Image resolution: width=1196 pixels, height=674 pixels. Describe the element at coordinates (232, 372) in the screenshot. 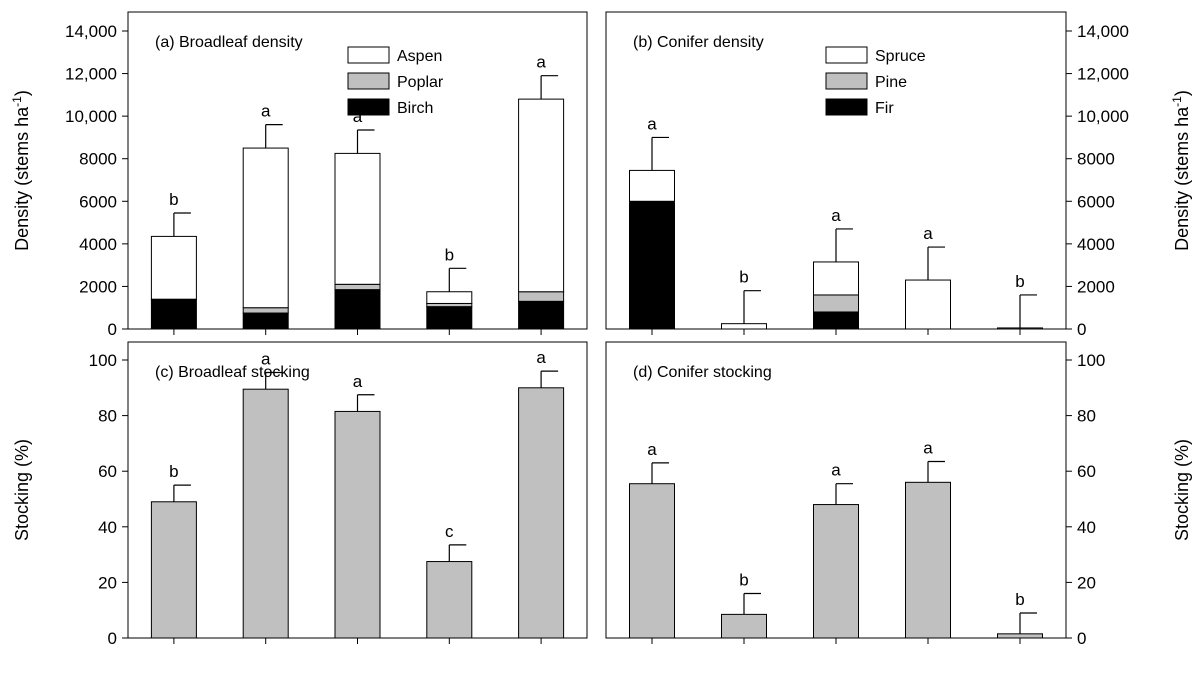

I see `panel-title: (c) Broadleaf stocking` at that location.